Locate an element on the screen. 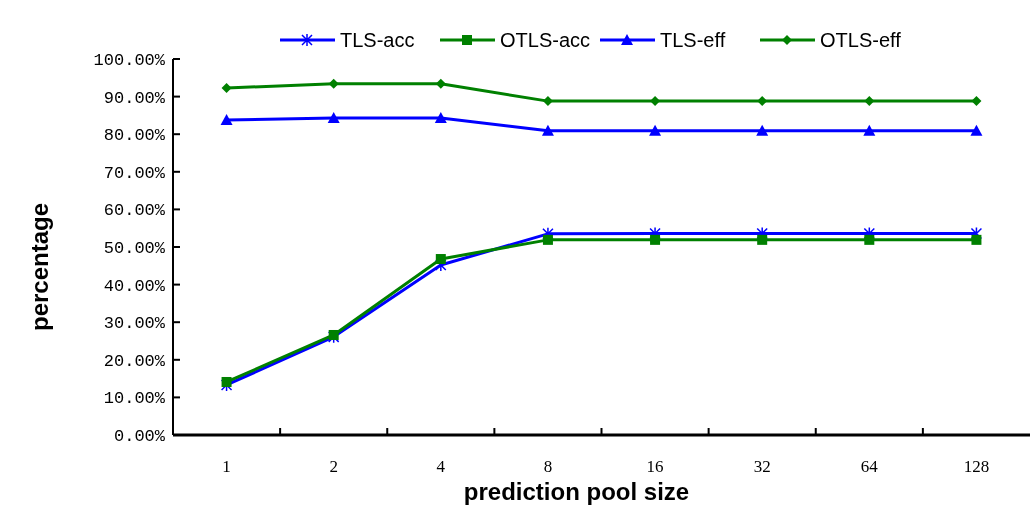 This screenshot has height=515, width=1032. legend-label: TLS-acc is located at coordinates (377, 40).